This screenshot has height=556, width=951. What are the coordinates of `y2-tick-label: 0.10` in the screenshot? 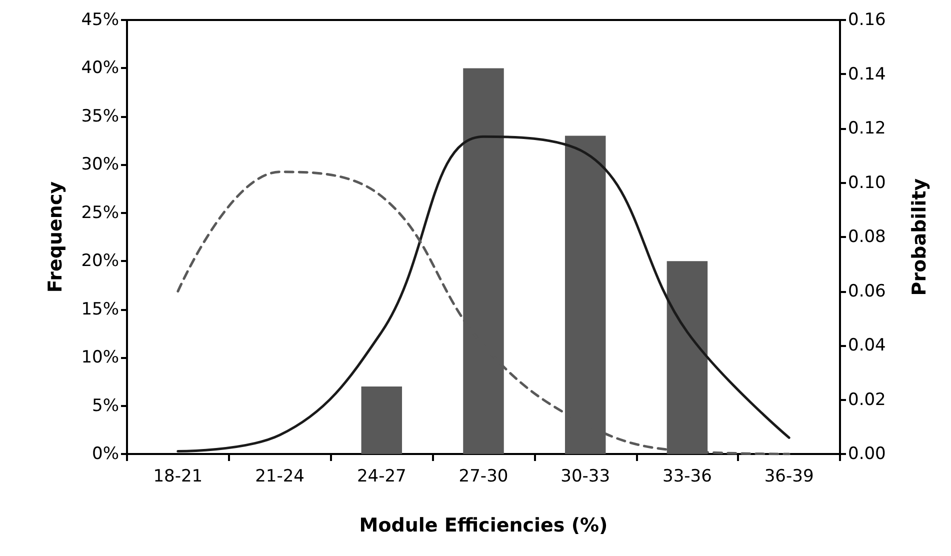 It's located at (867, 182).